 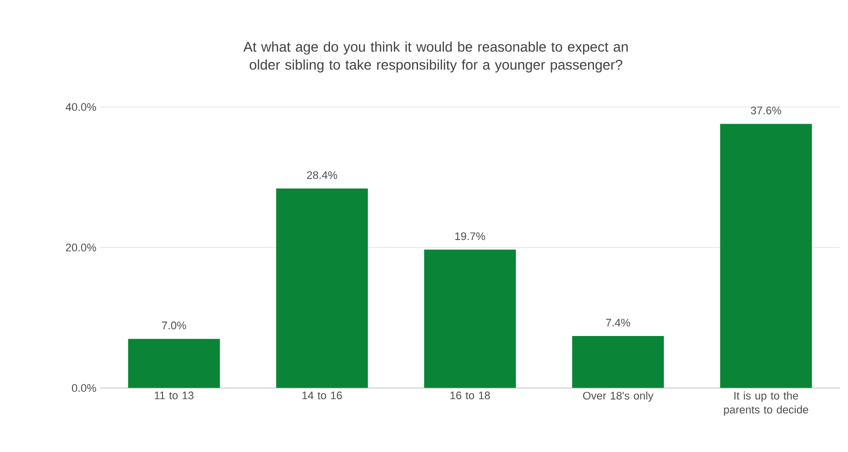 What do you see at coordinates (81, 248) in the screenshot?
I see `y-tick-label: 20.0%` at bounding box center [81, 248].